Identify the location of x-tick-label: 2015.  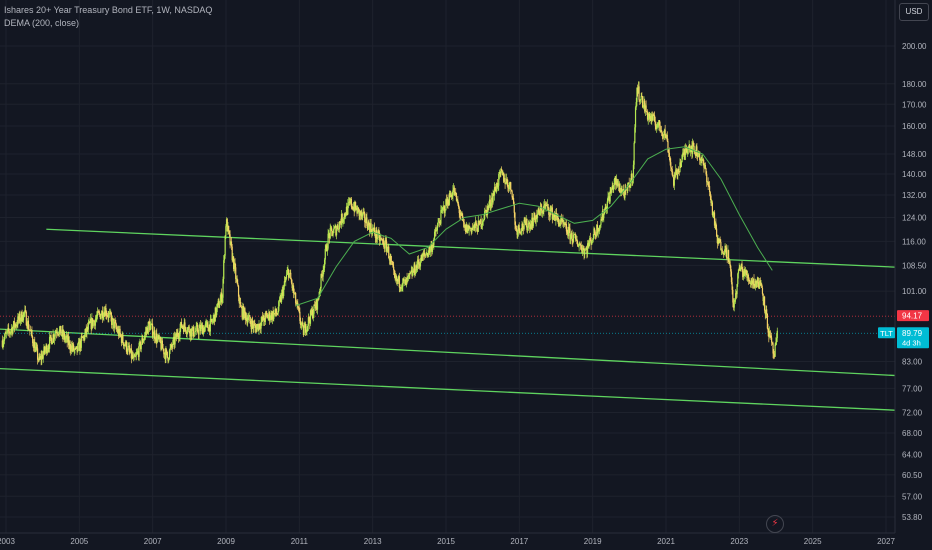
(446, 541).